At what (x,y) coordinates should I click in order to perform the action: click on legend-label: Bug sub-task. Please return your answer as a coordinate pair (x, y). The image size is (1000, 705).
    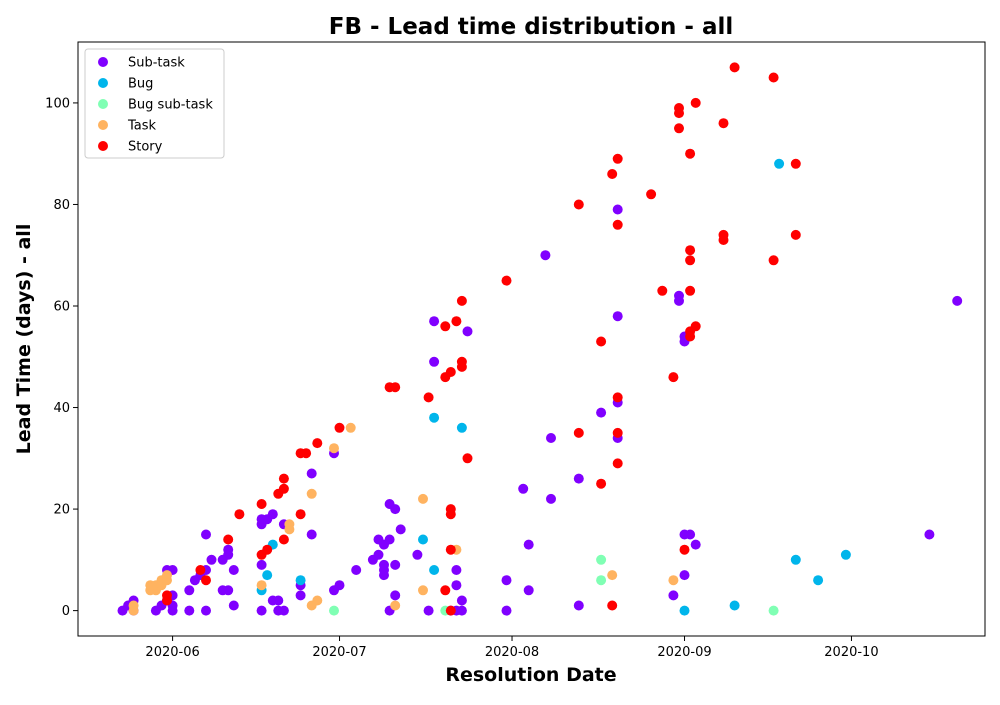
    Looking at the image, I should click on (170, 105).